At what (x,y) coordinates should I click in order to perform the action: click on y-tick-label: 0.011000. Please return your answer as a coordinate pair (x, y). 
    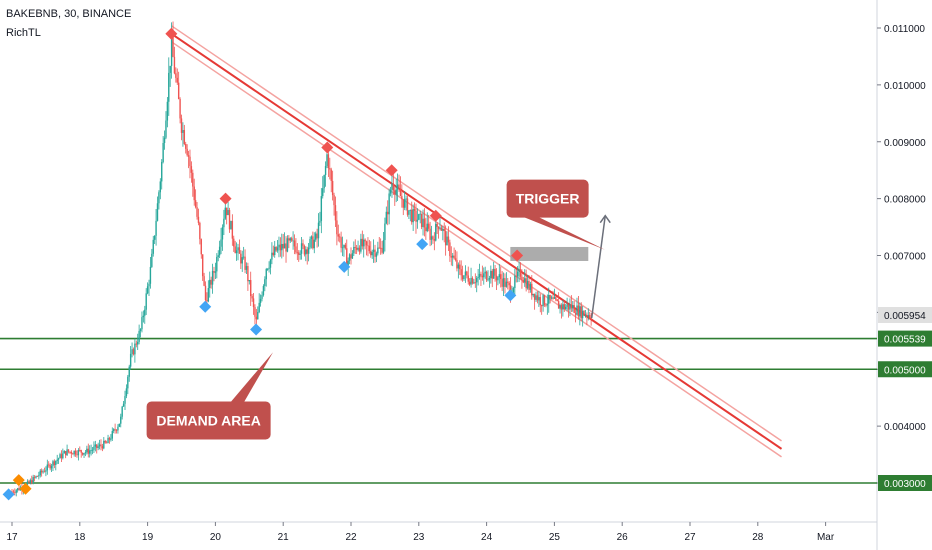
    Looking at the image, I should click on (904, 29).